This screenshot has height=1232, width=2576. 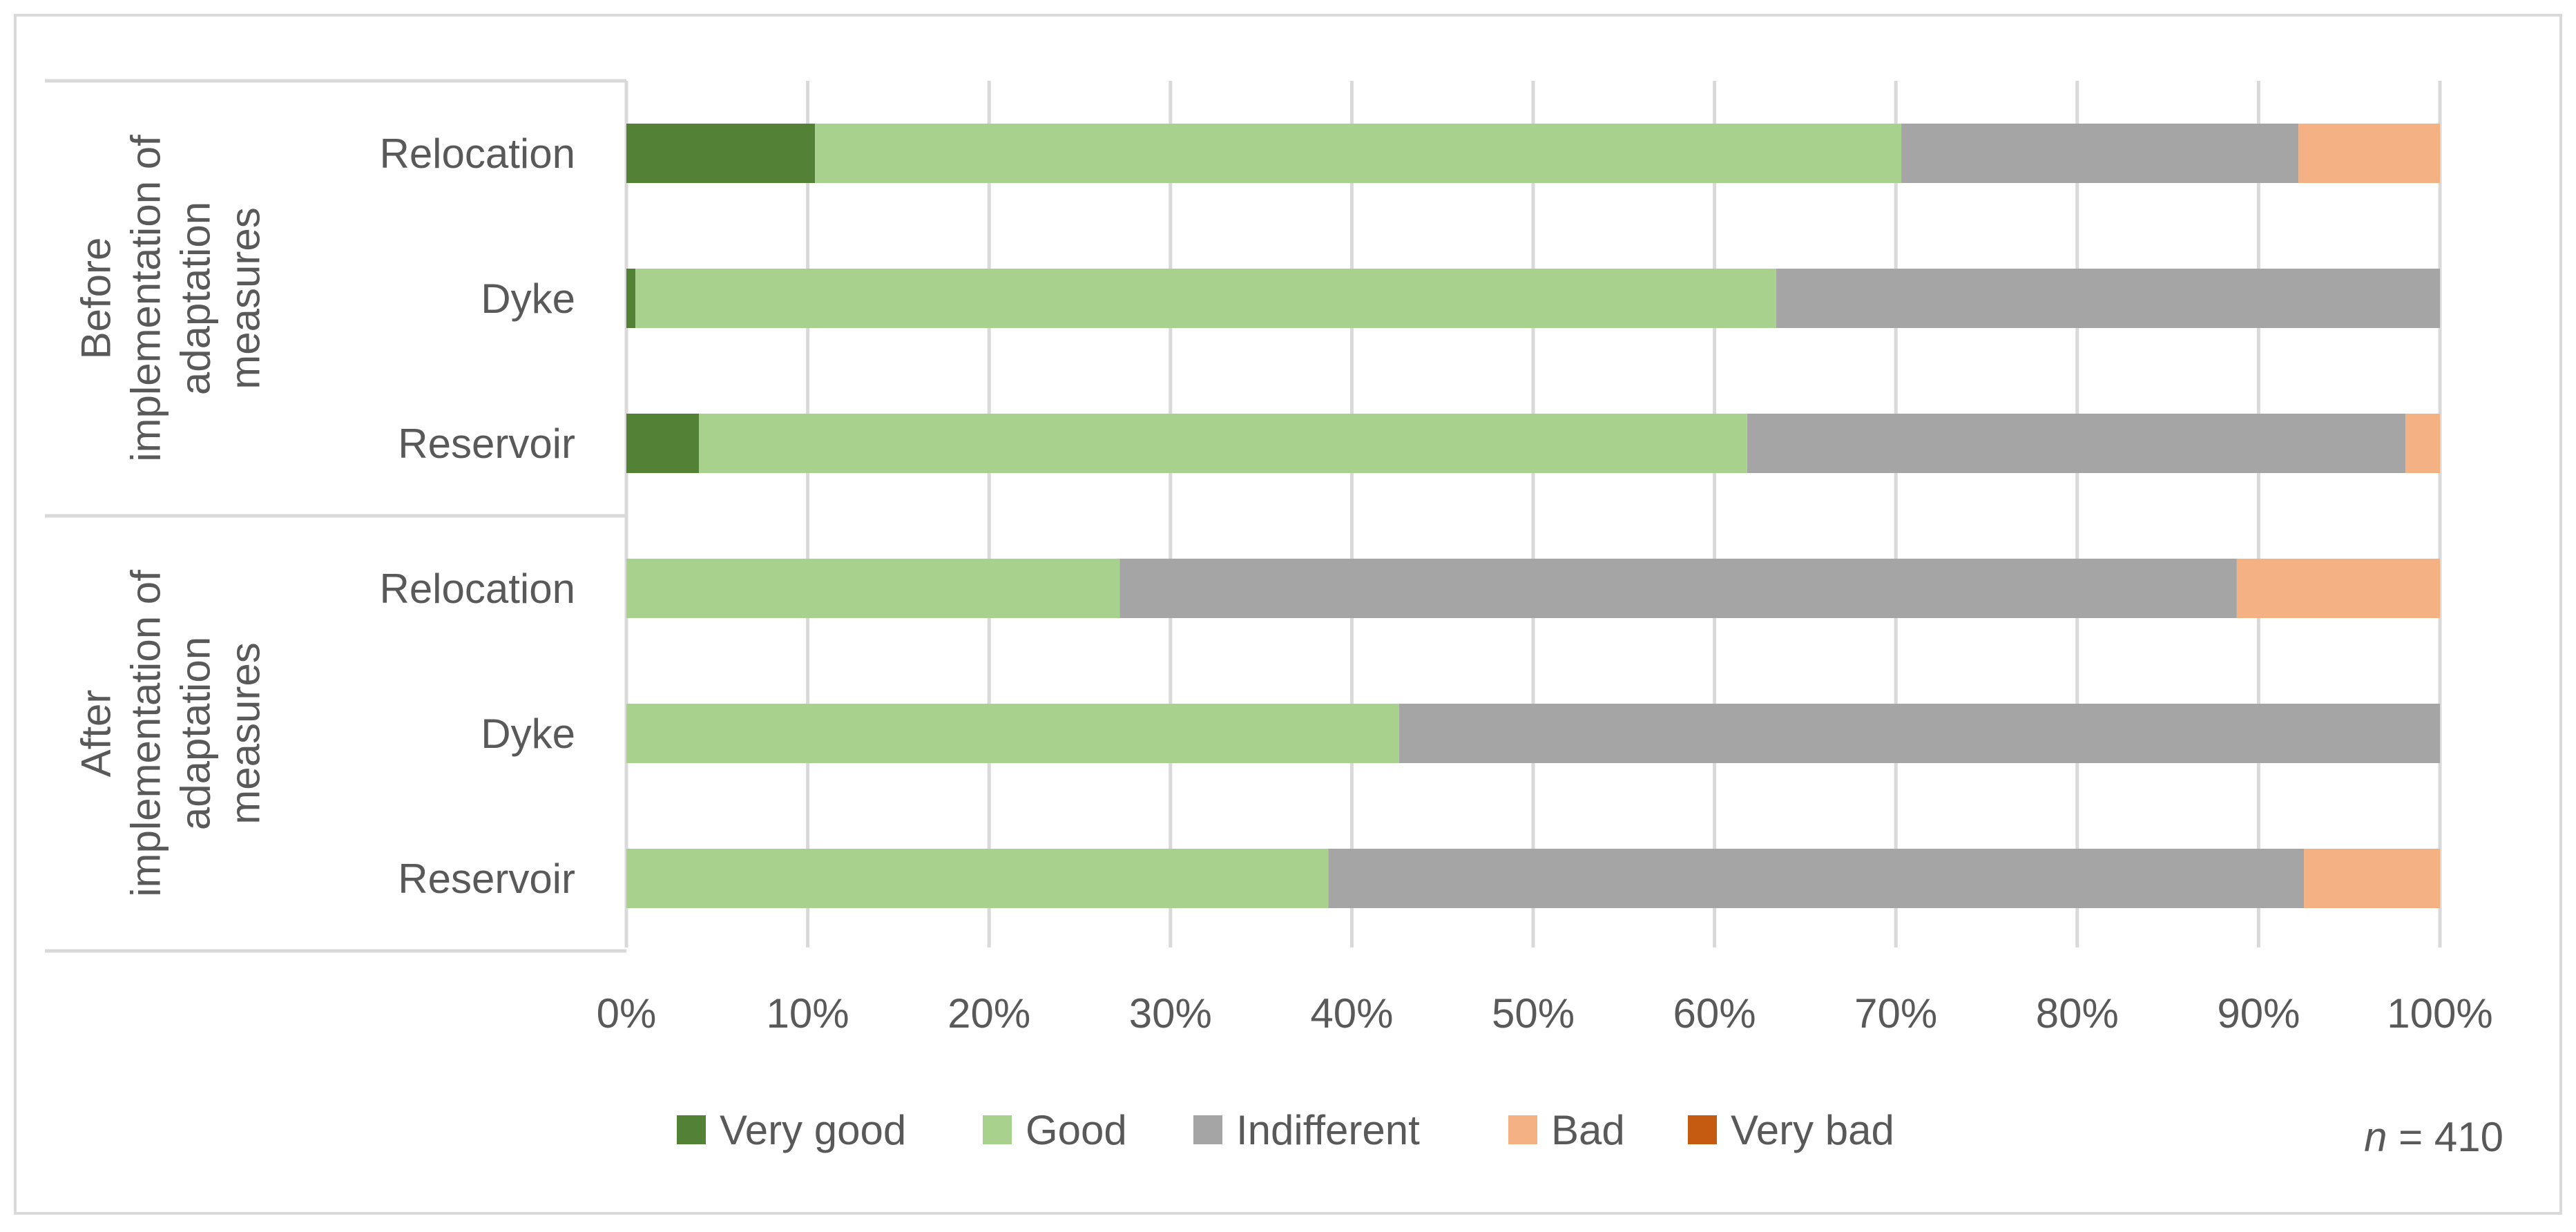 I want to click on x-tick-label: 0%, so click(x=627, y=1013).